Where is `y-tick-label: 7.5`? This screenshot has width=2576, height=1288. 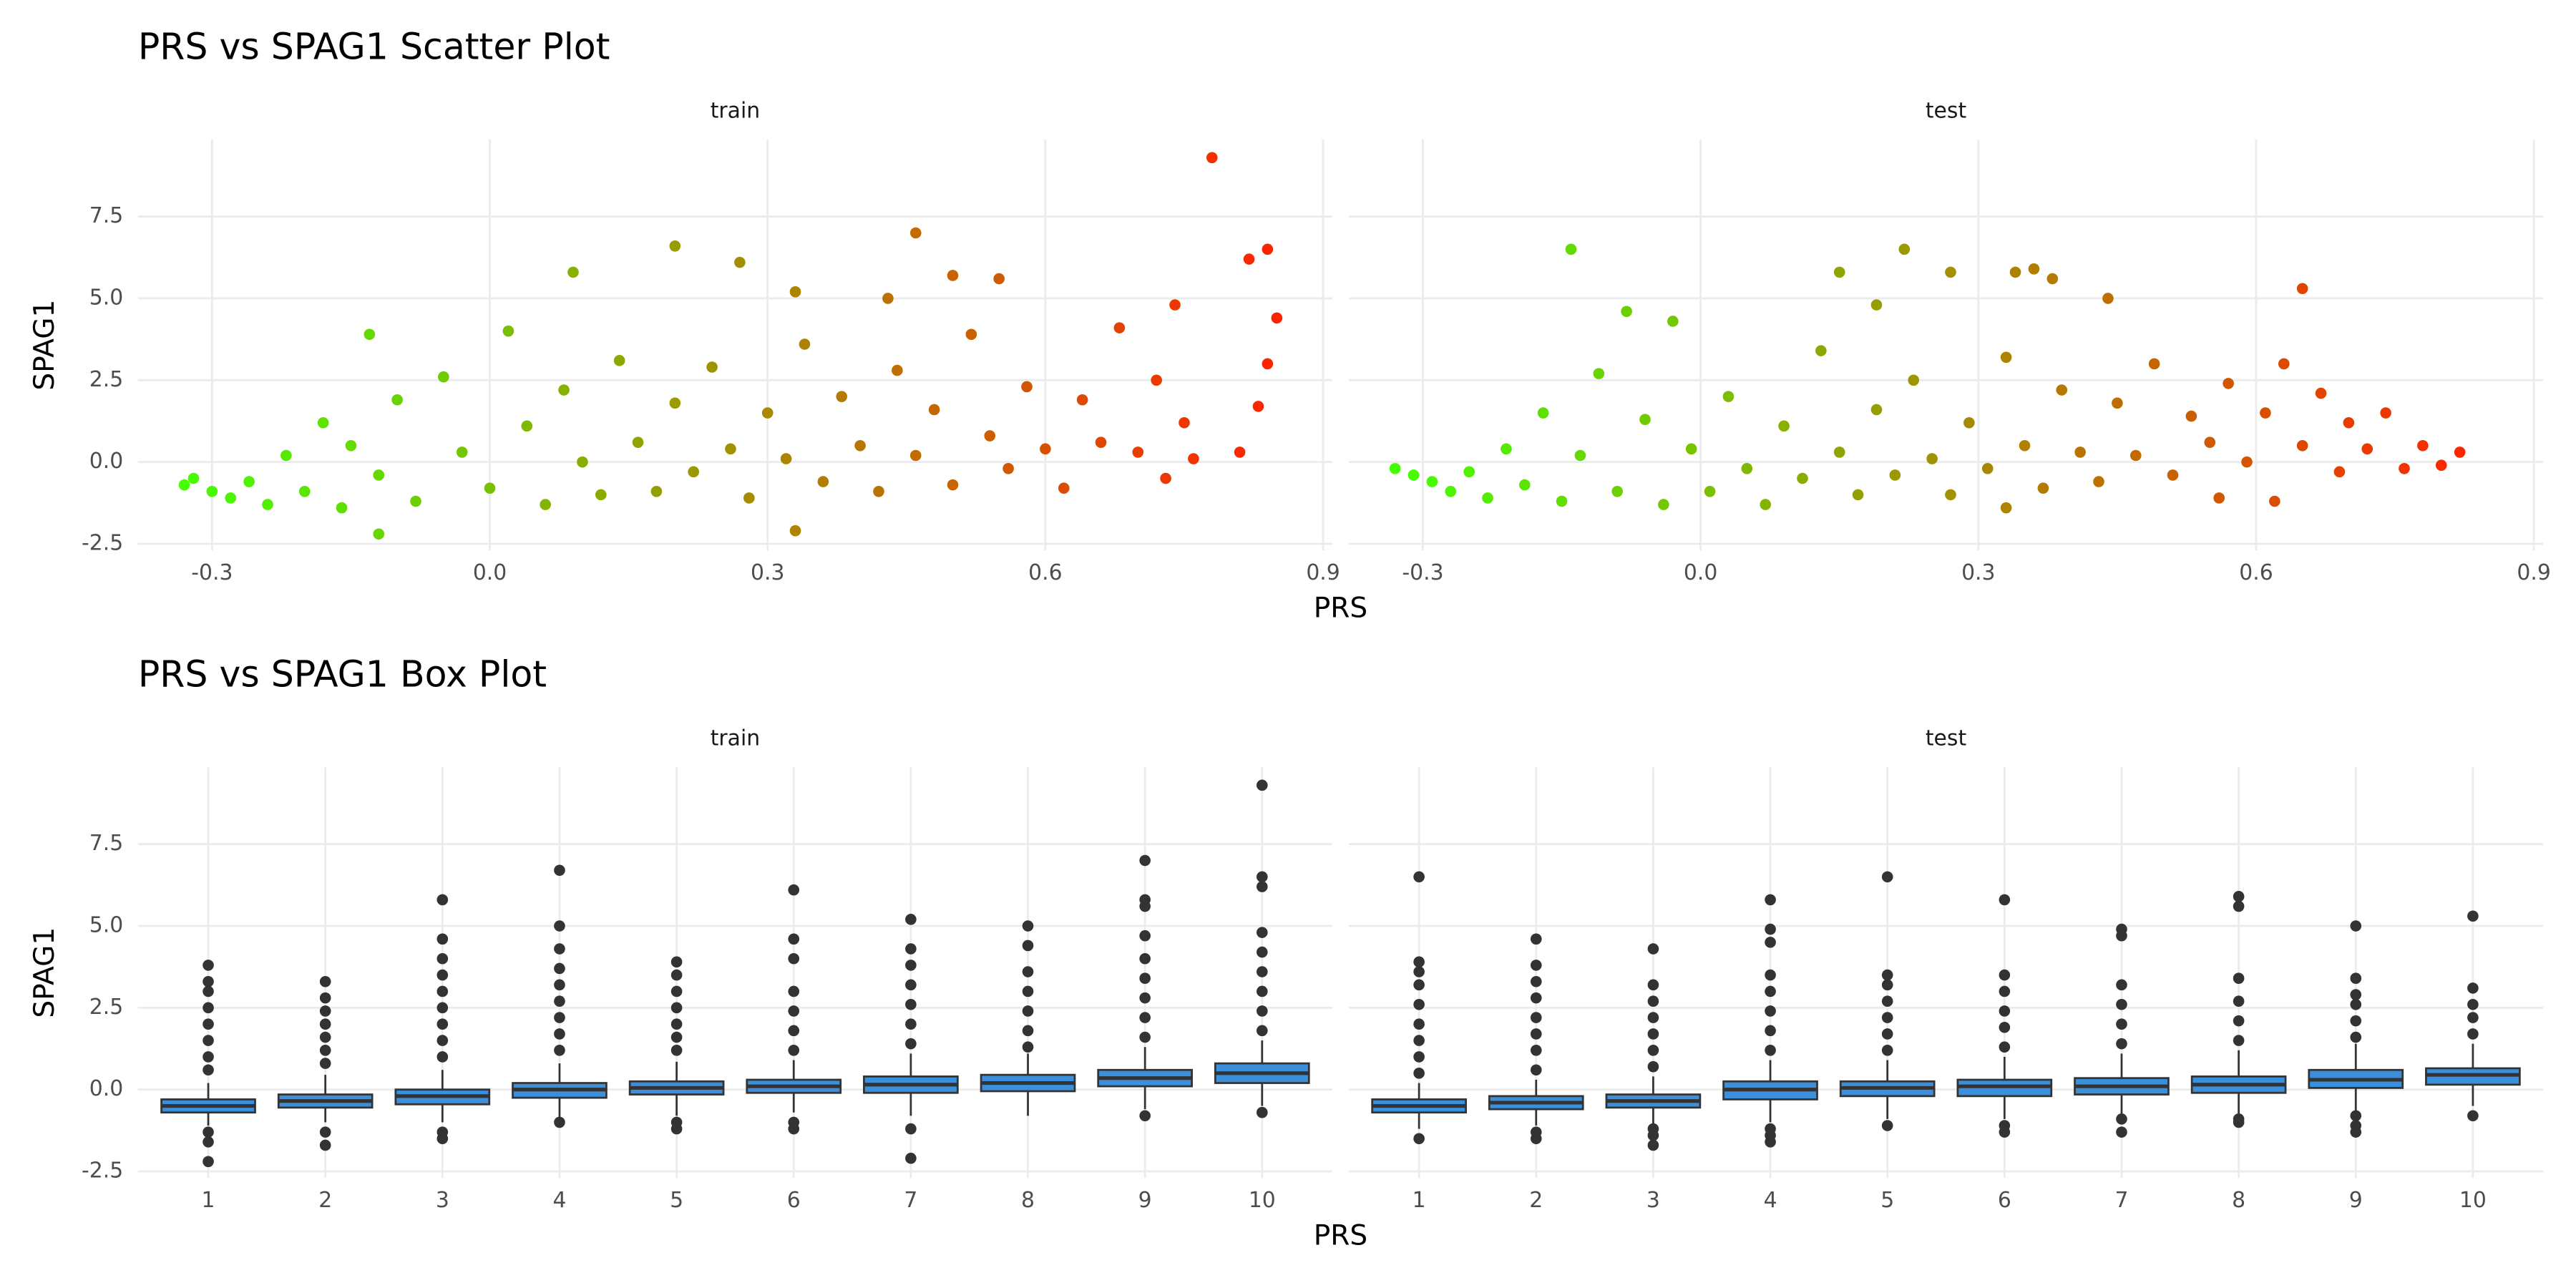 y-tick-label: 7.5 is located at coordinates (106, 215).